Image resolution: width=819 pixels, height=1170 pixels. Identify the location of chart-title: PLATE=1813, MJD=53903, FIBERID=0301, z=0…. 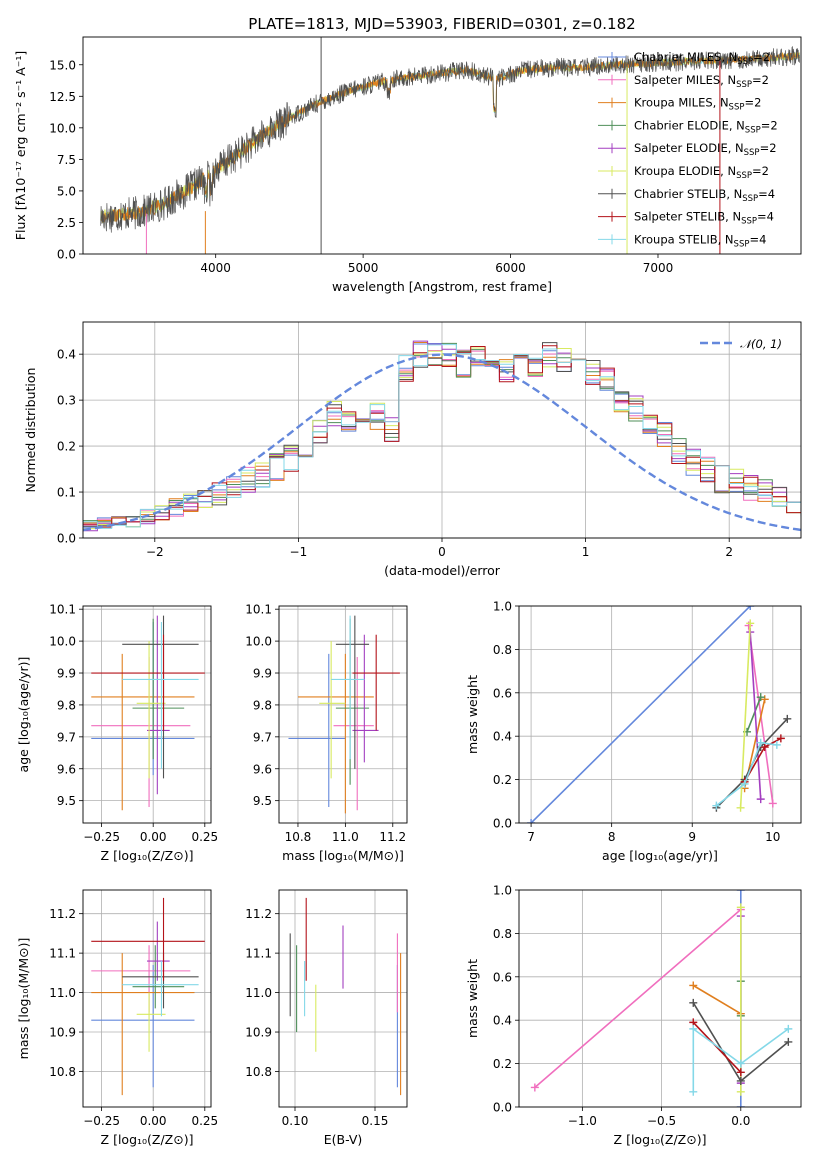
(441, 24).